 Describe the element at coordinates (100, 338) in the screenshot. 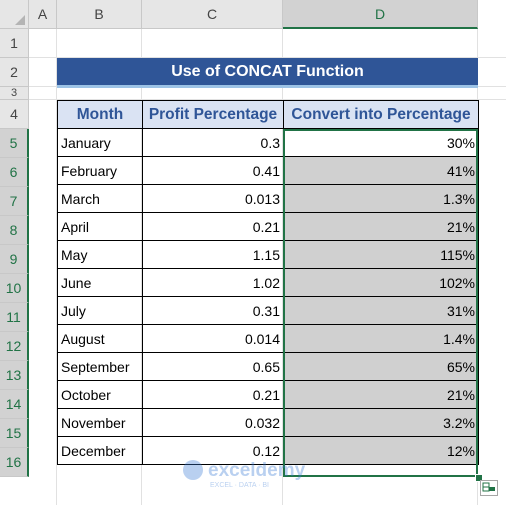

I see `month-cell: August` at that location.